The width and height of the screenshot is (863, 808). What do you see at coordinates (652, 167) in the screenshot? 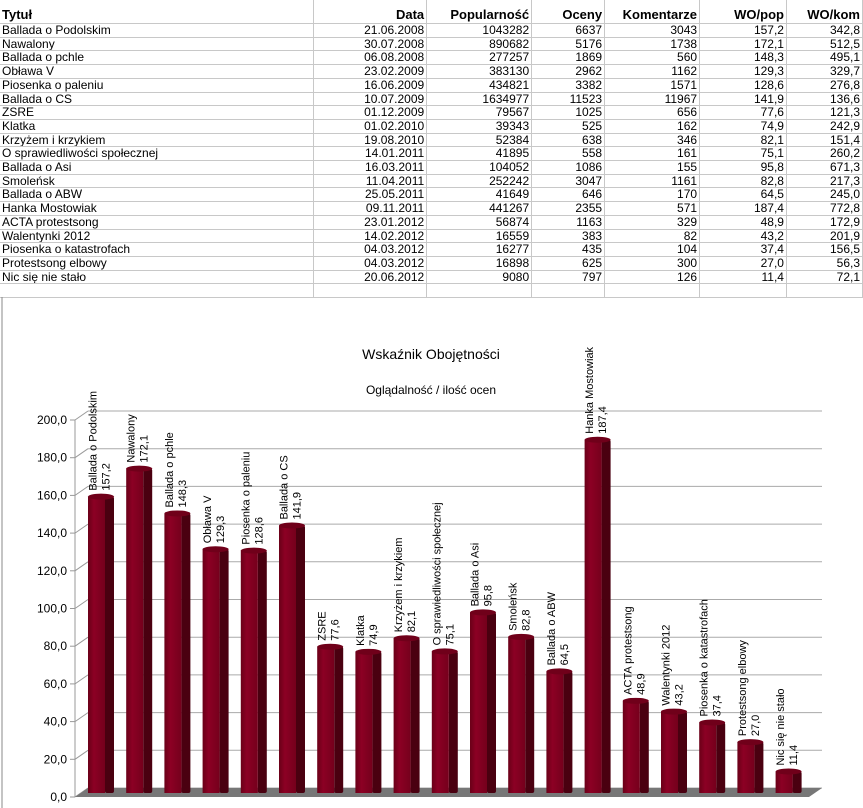
I see `table-cell: 155` at bounding box center [652, 167].